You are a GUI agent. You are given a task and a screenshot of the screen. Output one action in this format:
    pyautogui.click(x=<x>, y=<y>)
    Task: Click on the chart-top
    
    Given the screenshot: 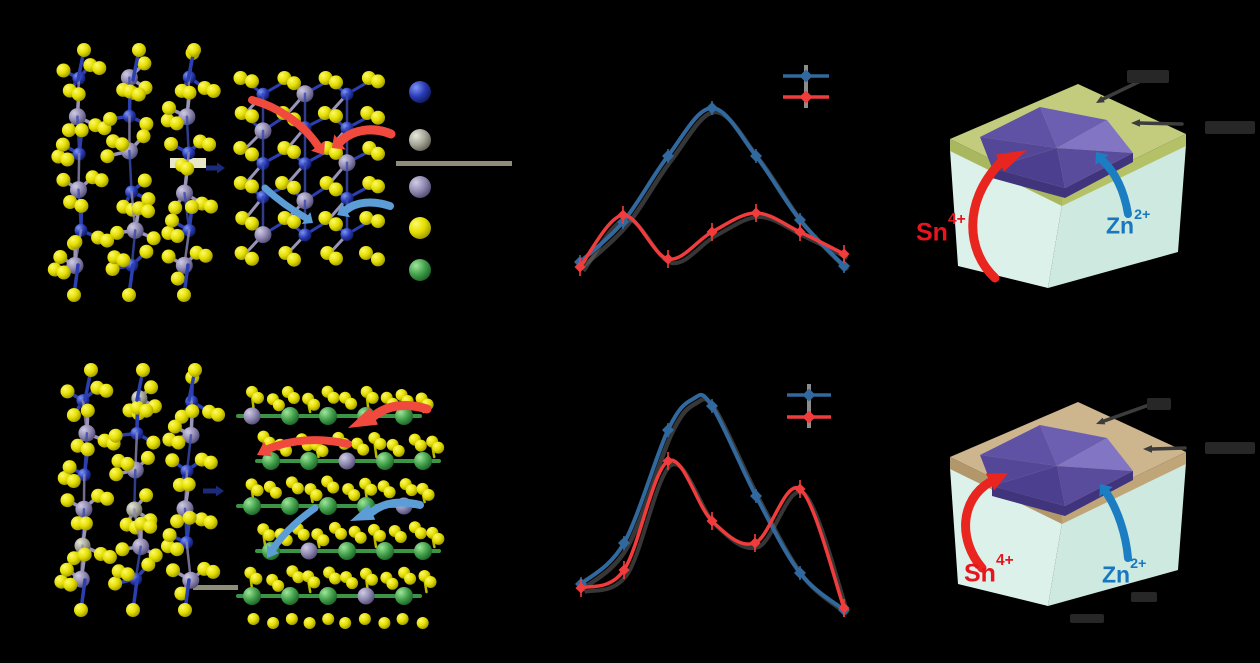 What is the action you would take?
    pyautogui.click(x=712, y=188)
    